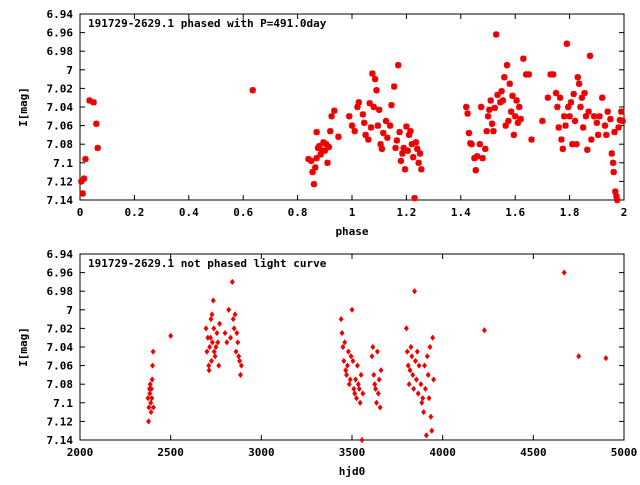  I want to click on x-tick-label: 1.6, so click(515, 212).